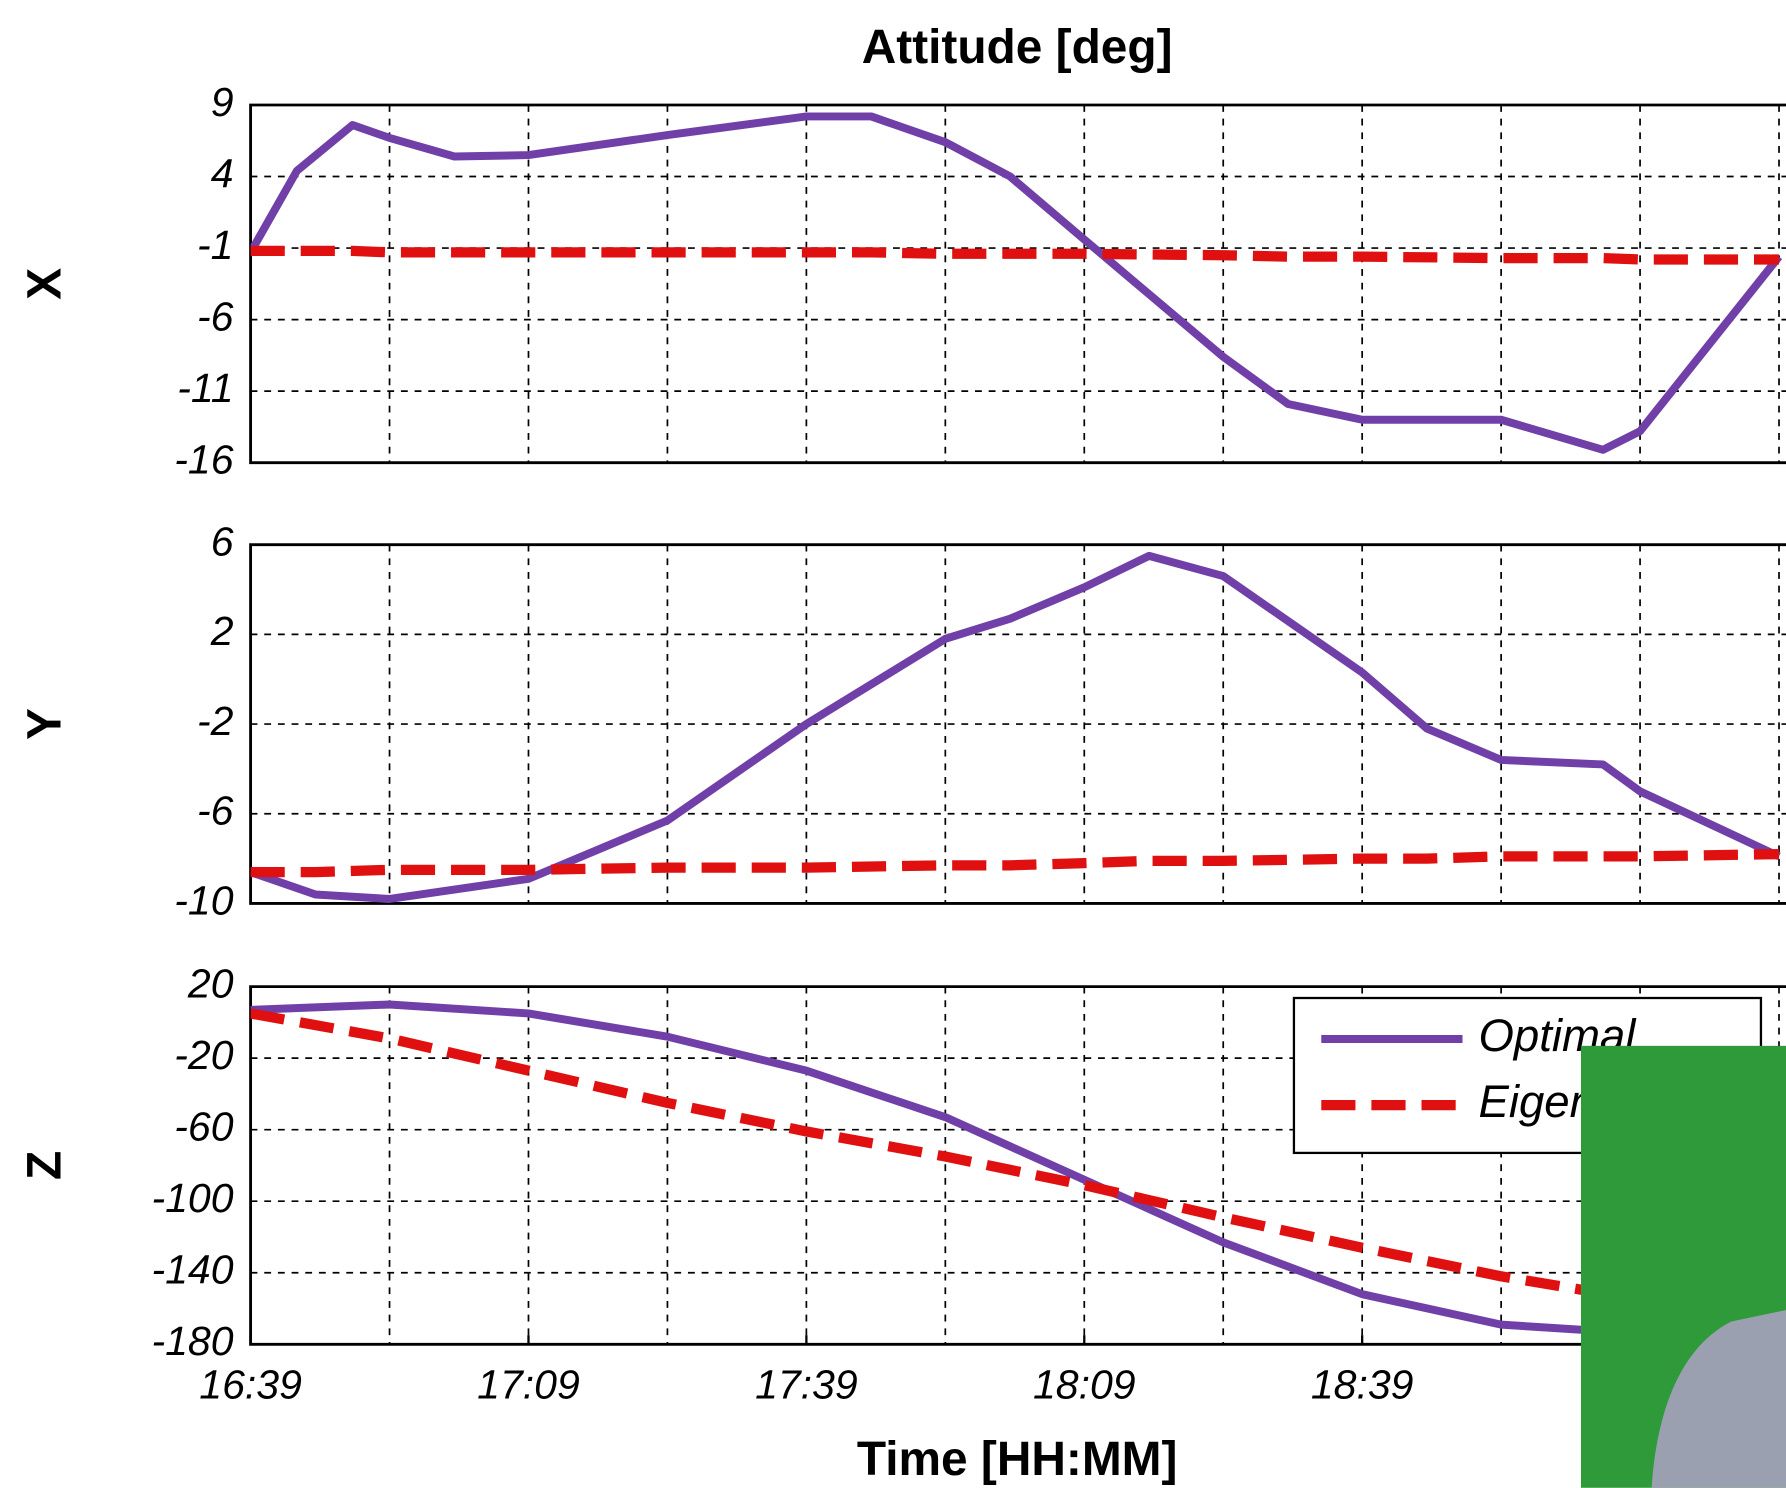  I want to click on y-tick-label: -10, so click(203, 900).